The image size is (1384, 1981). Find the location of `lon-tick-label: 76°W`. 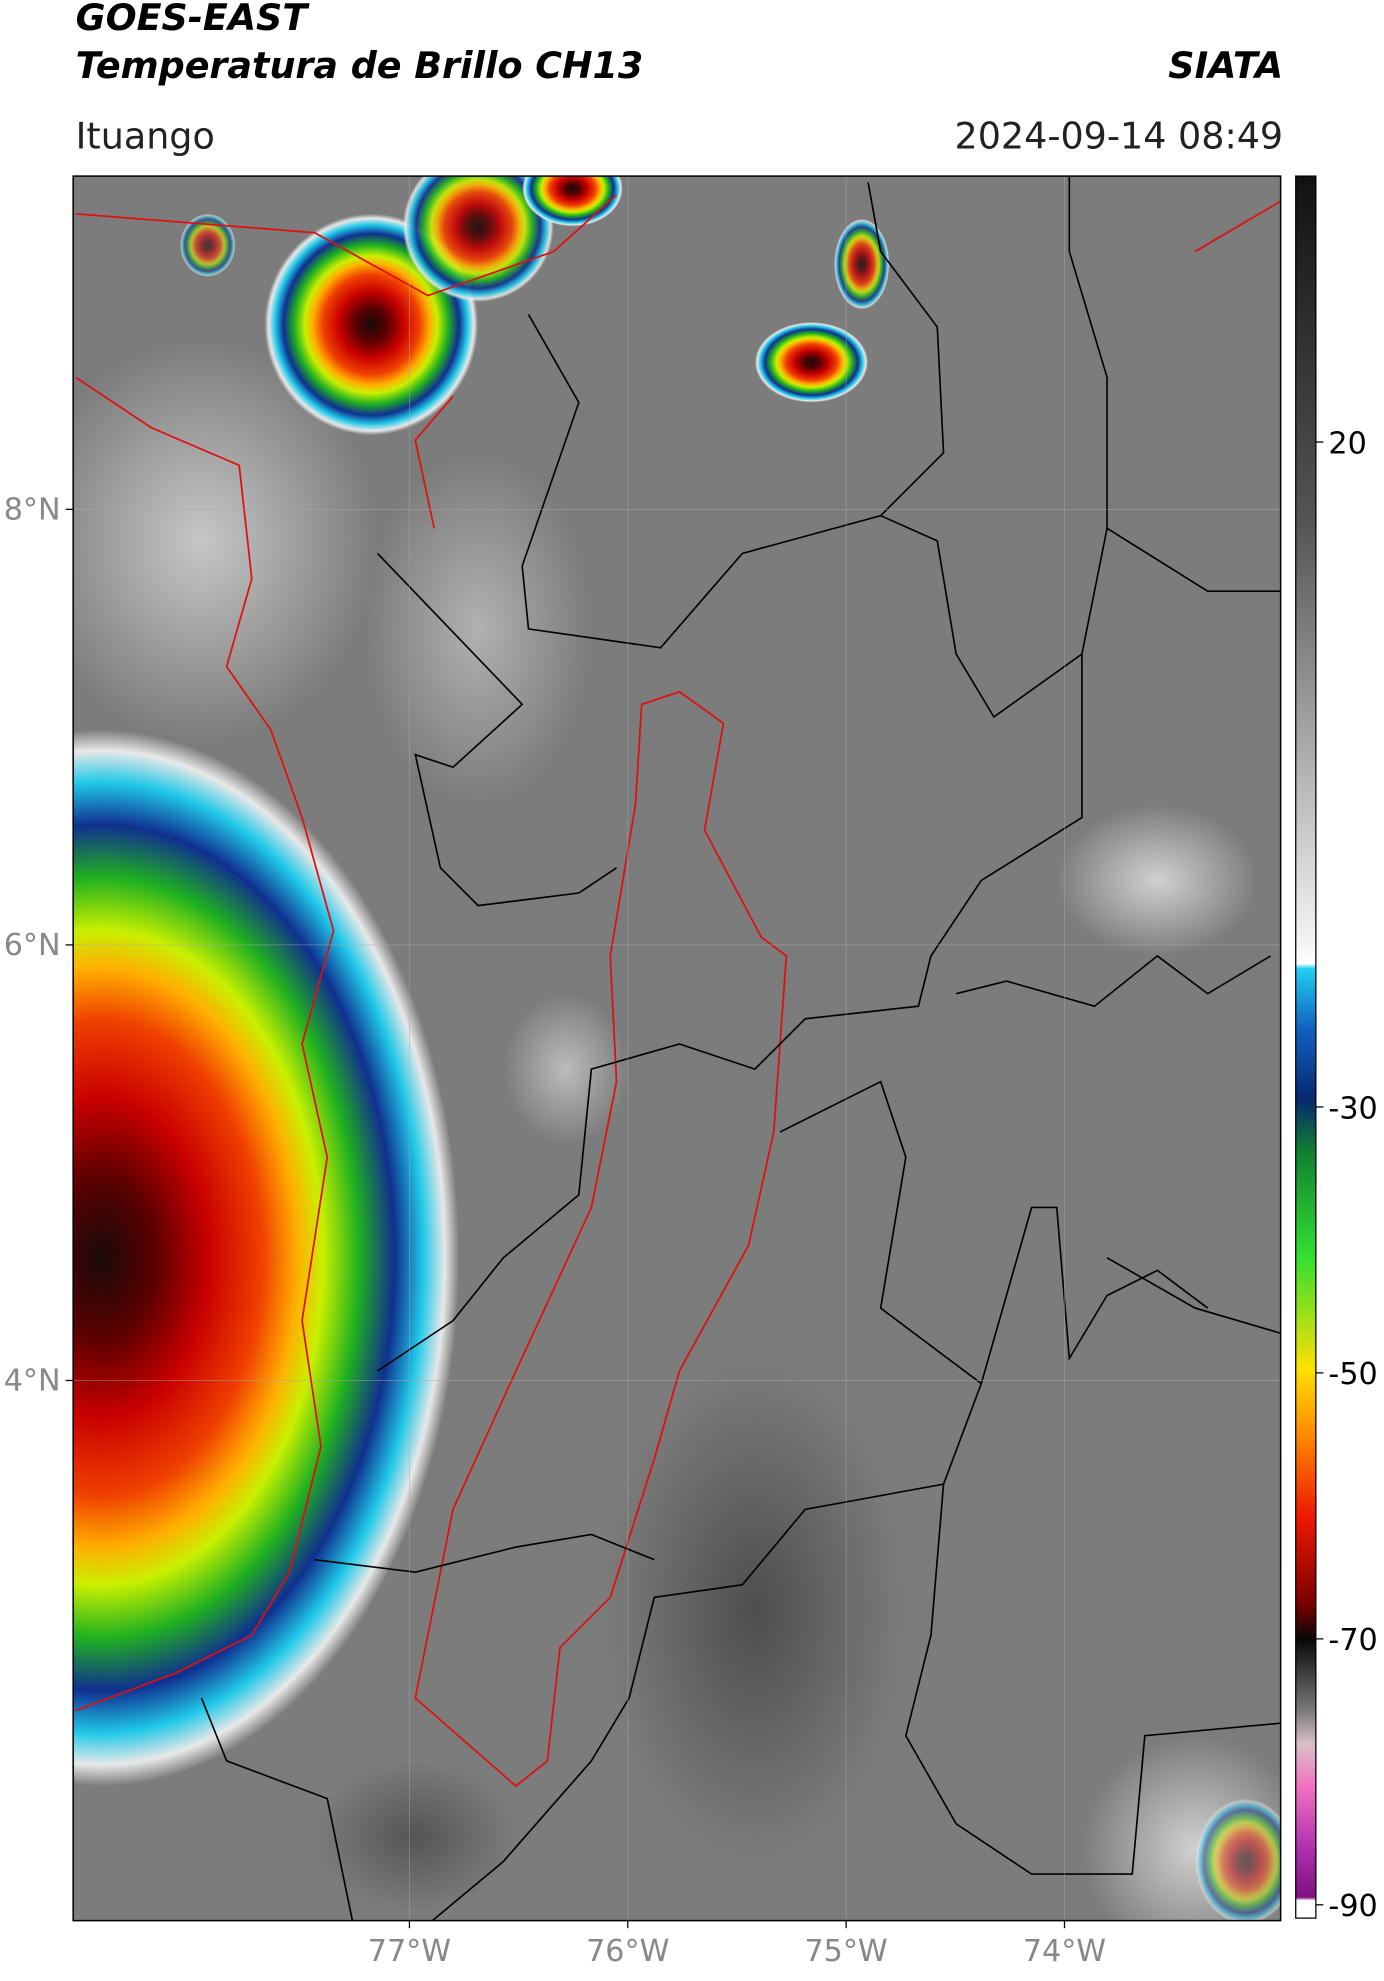

lon-tick-label: 76°W is located at coordinates (627, 1951).